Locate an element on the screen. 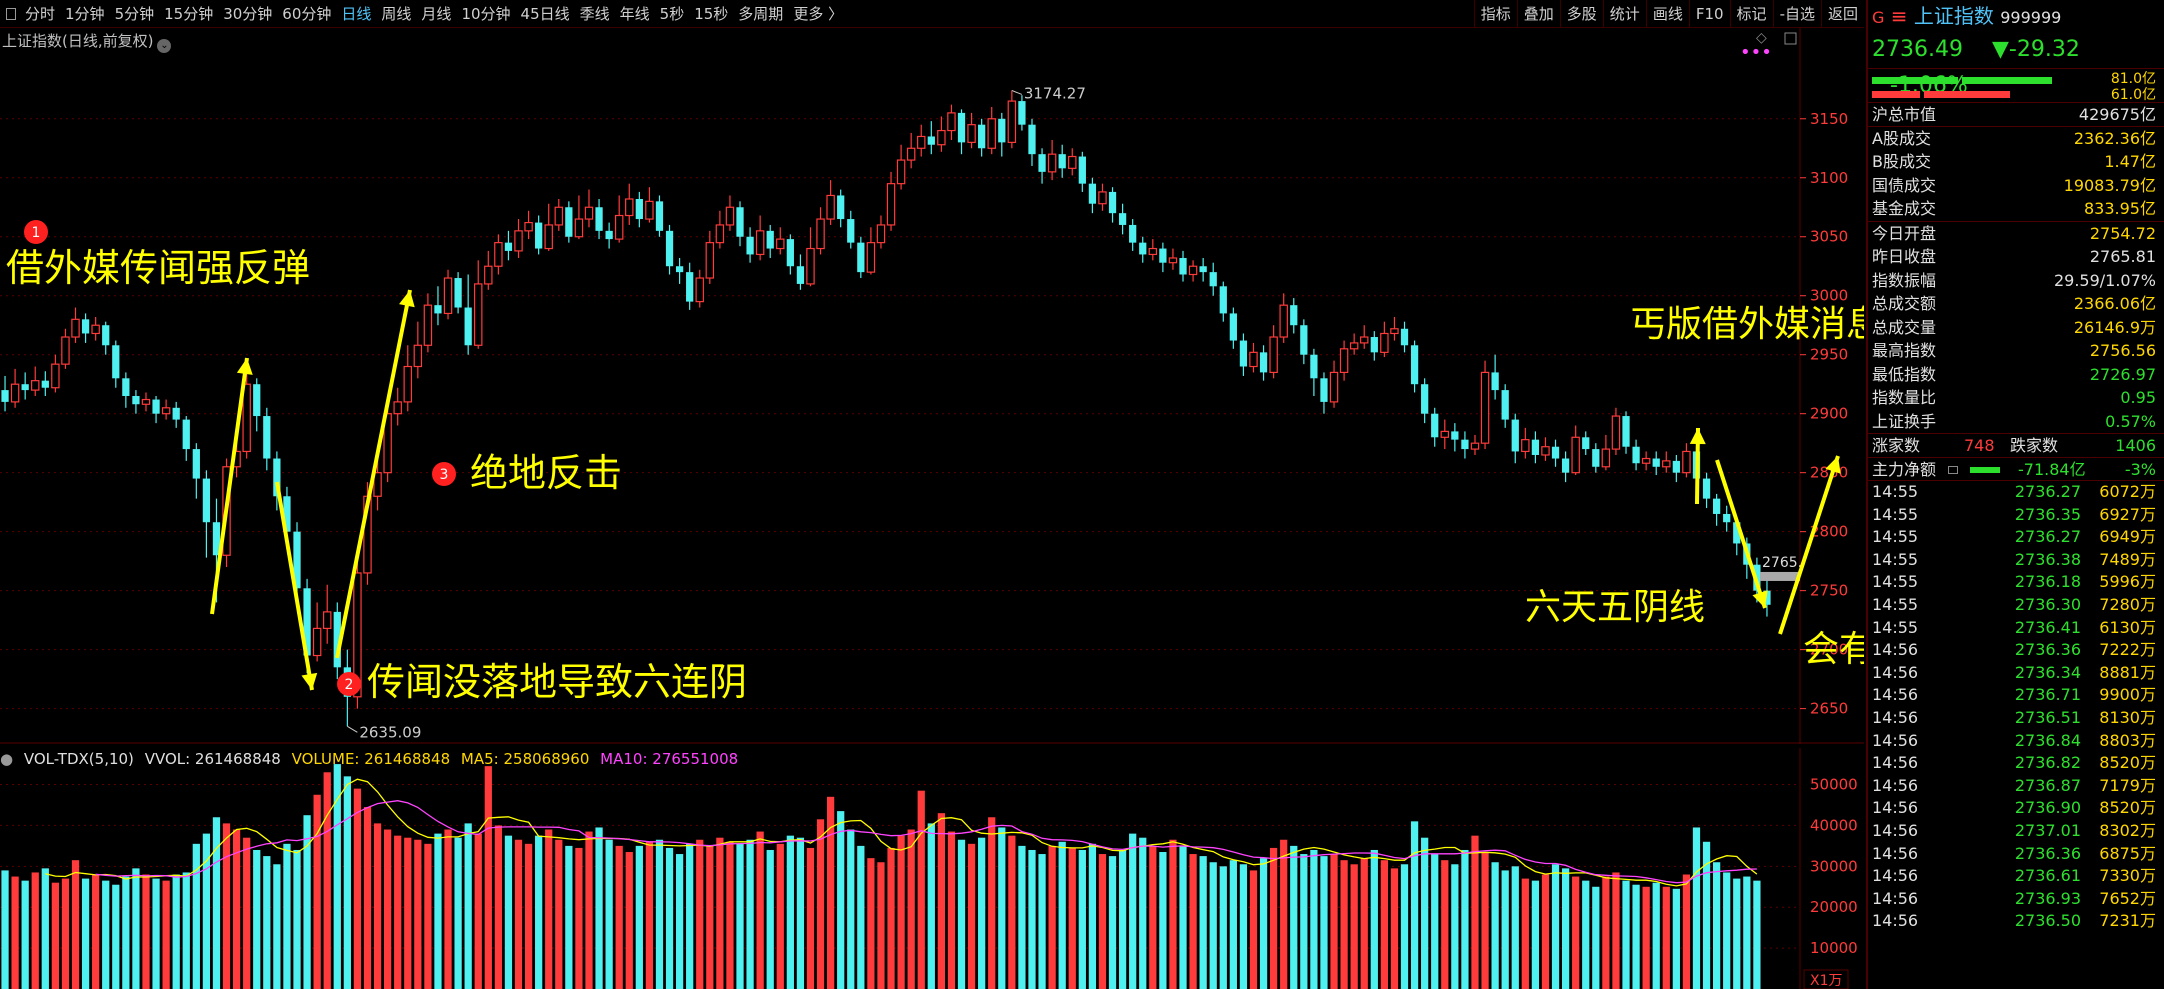 Image resolution: width=2164 pixels, height=989 pixels. g-icon: G is located at coordinates (1878, 17).